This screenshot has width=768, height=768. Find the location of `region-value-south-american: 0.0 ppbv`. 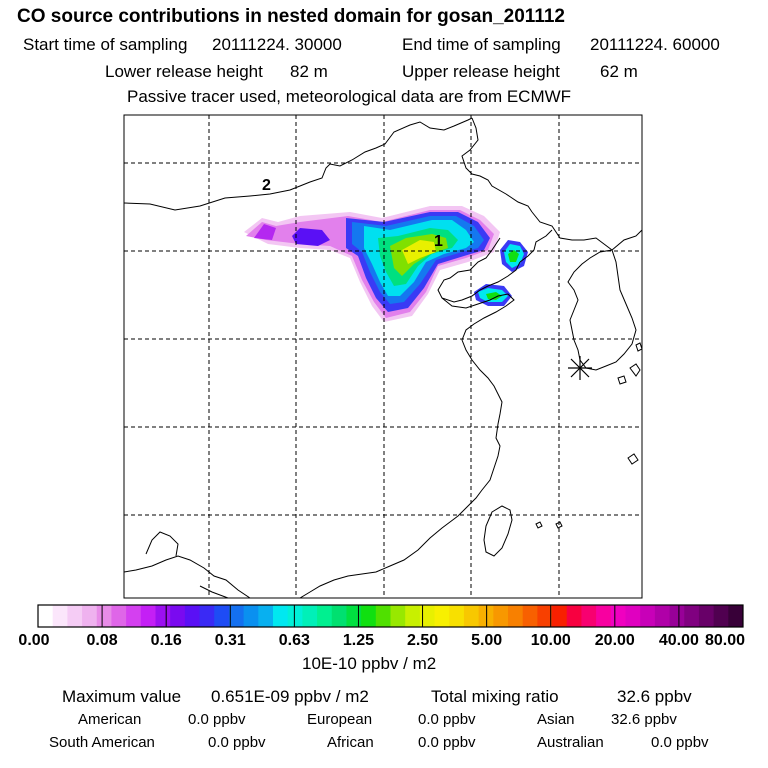

region-value-south-american: 0.0 ppbv is located at coordinates (237, 742).